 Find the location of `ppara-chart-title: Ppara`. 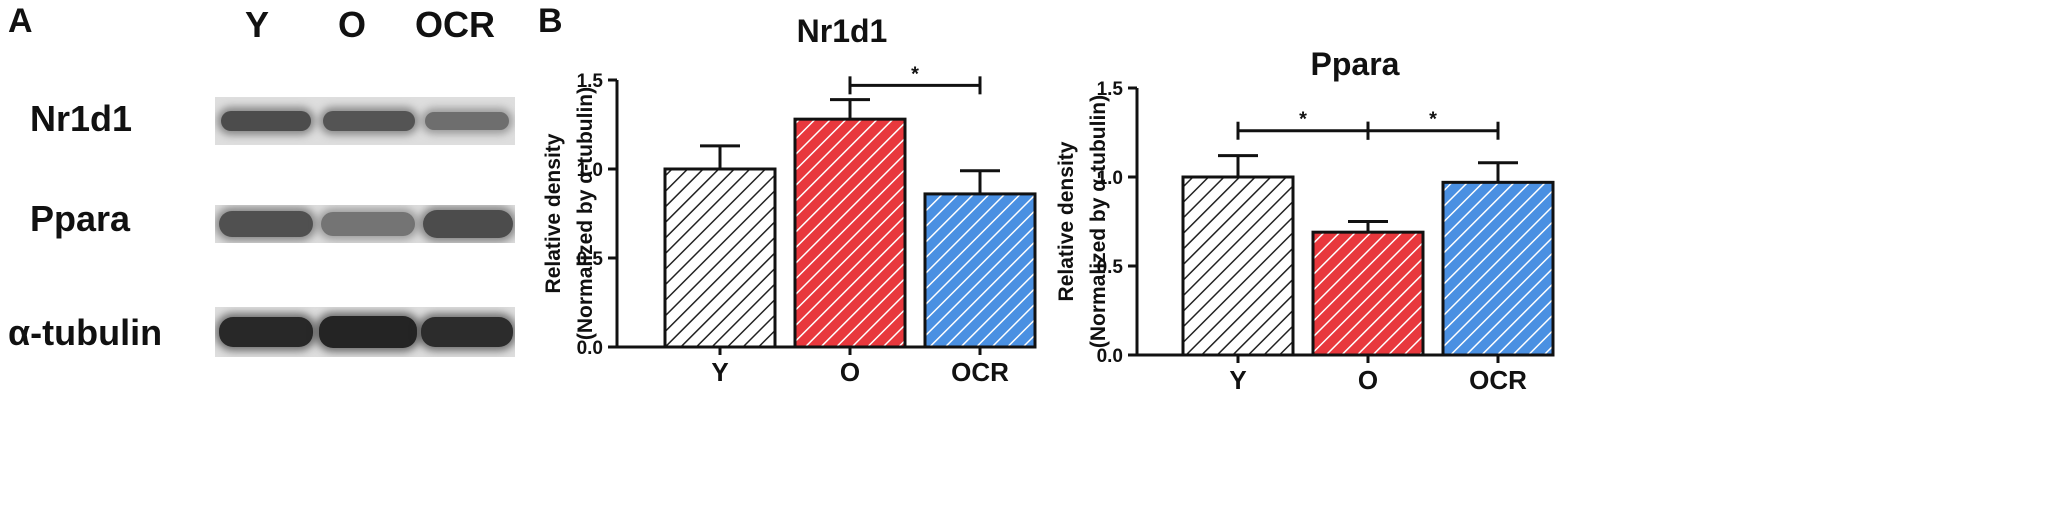

ppara-chart-title: Ppara is located at coordinates (1355, 64).